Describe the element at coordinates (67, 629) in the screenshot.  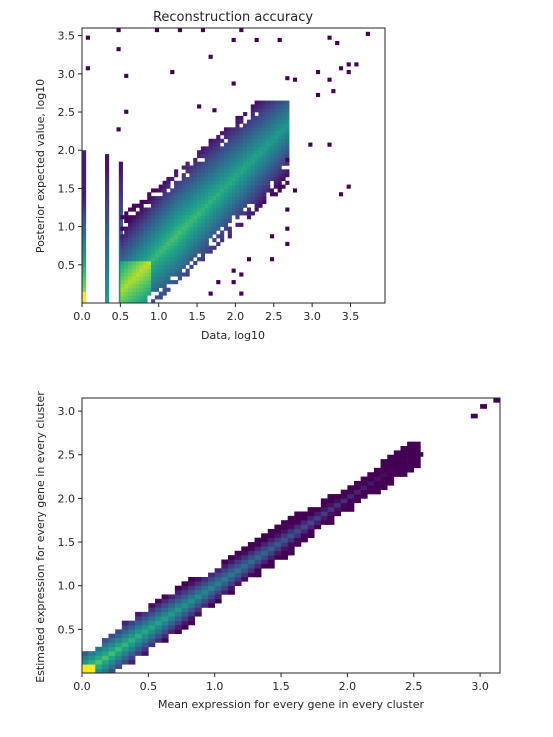
I see `chart-2-y-tick-label: 0.5` at that location.